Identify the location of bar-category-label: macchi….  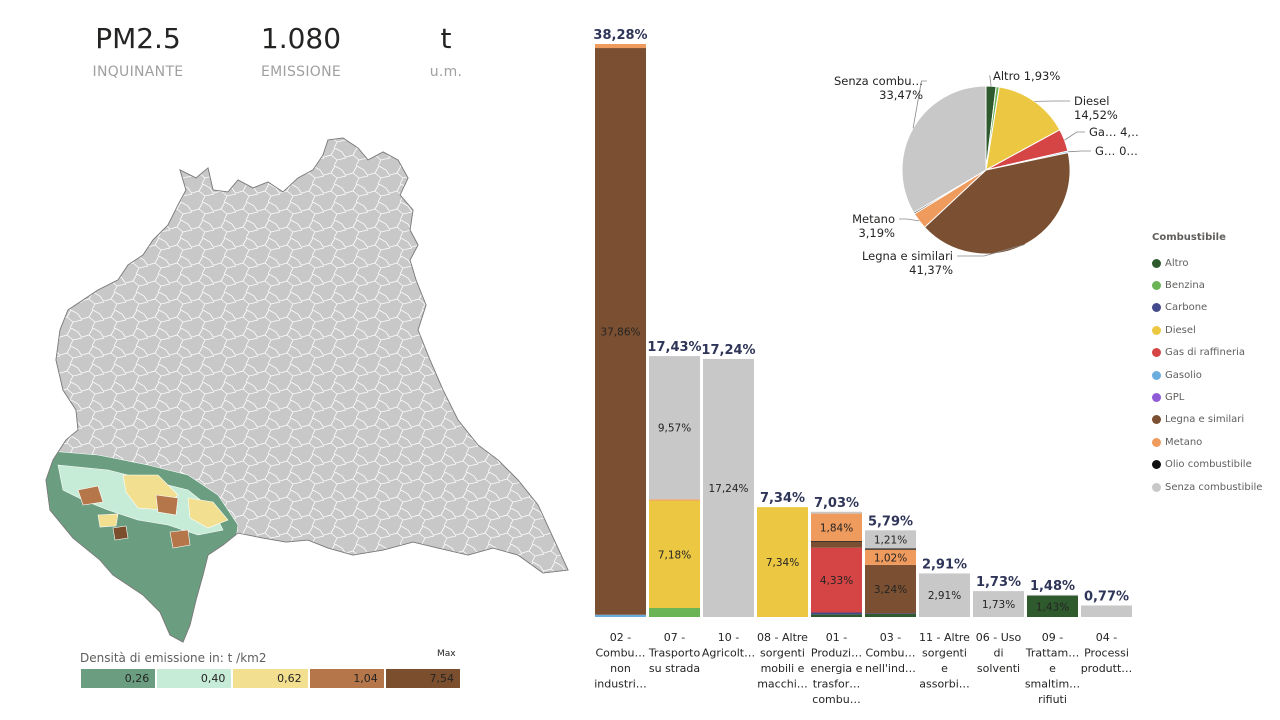
(782, 684).